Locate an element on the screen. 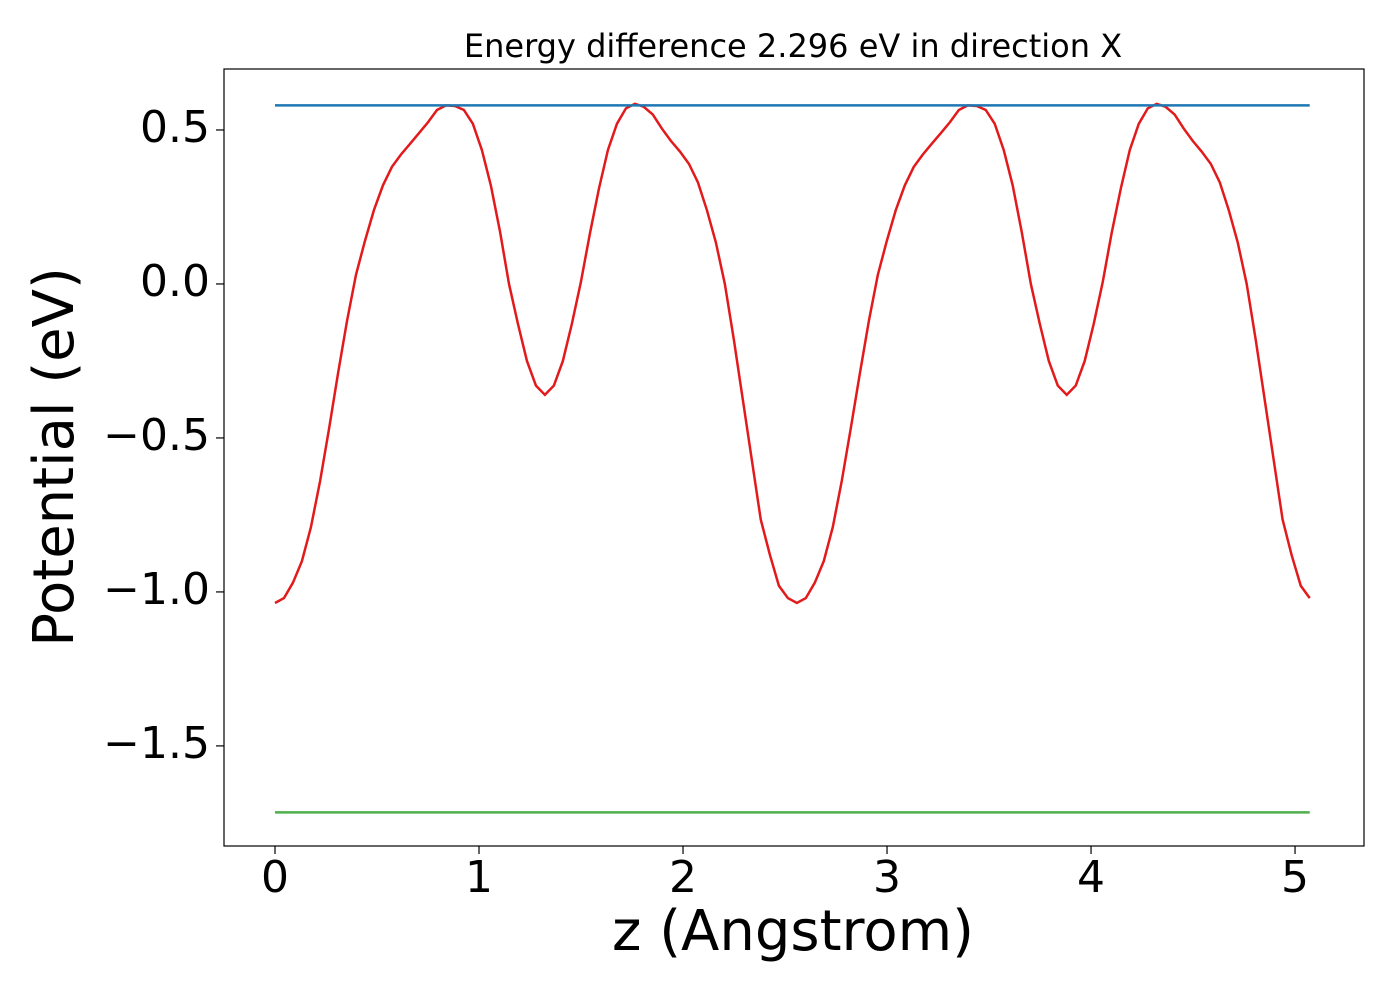 The image size is (1400, 1000). x-tick-label: 1 is located at coordinates (479, 877).